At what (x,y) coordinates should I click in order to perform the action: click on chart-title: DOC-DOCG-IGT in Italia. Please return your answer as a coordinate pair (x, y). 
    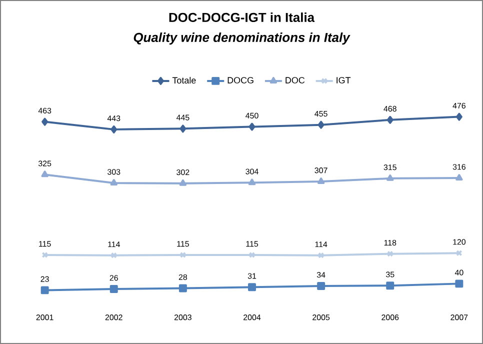
    Looking at the image, I should click on (242, 17).